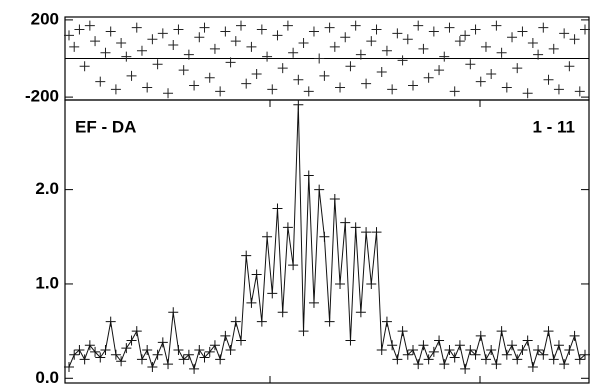 This screenshot has height=388, width=591. Describe the element at coordinates (47, 282) in the screenshot. I see `y-tick-label: 1.0` at that location.